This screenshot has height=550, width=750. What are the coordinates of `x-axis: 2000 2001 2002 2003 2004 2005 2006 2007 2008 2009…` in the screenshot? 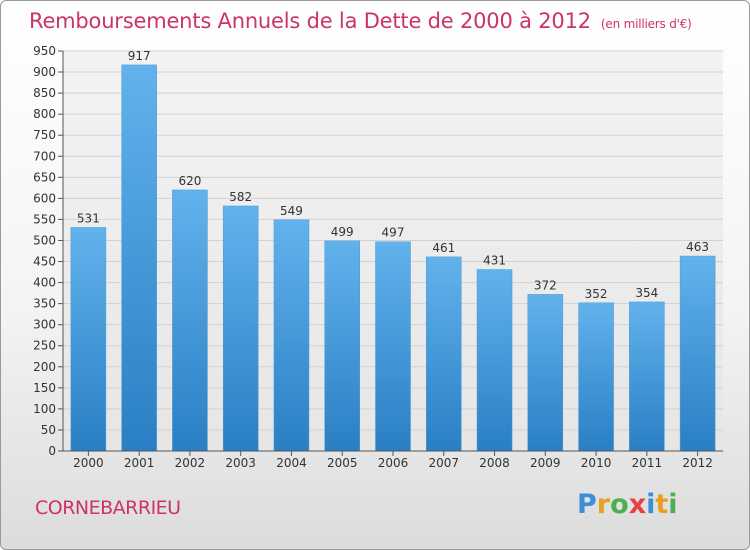 It's located at (393, 460).